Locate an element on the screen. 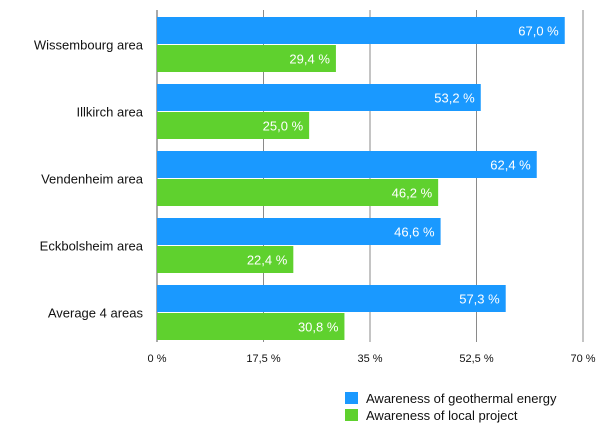 This screenshot has width=609, height=426. legend-label-local-project: Awareness of local project is located at coordinates (442, 415).